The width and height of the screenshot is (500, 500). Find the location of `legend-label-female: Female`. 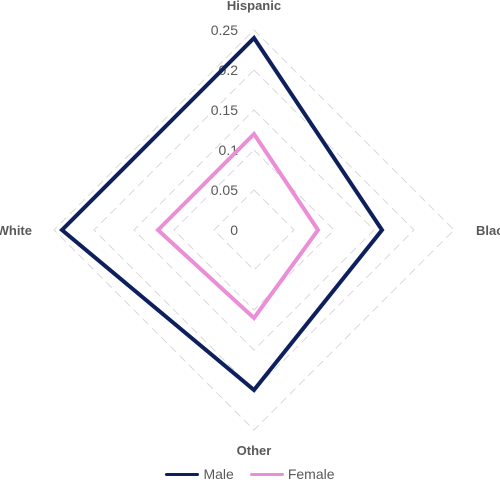

legend-label-female: Female is located at coordinates (311, 474).